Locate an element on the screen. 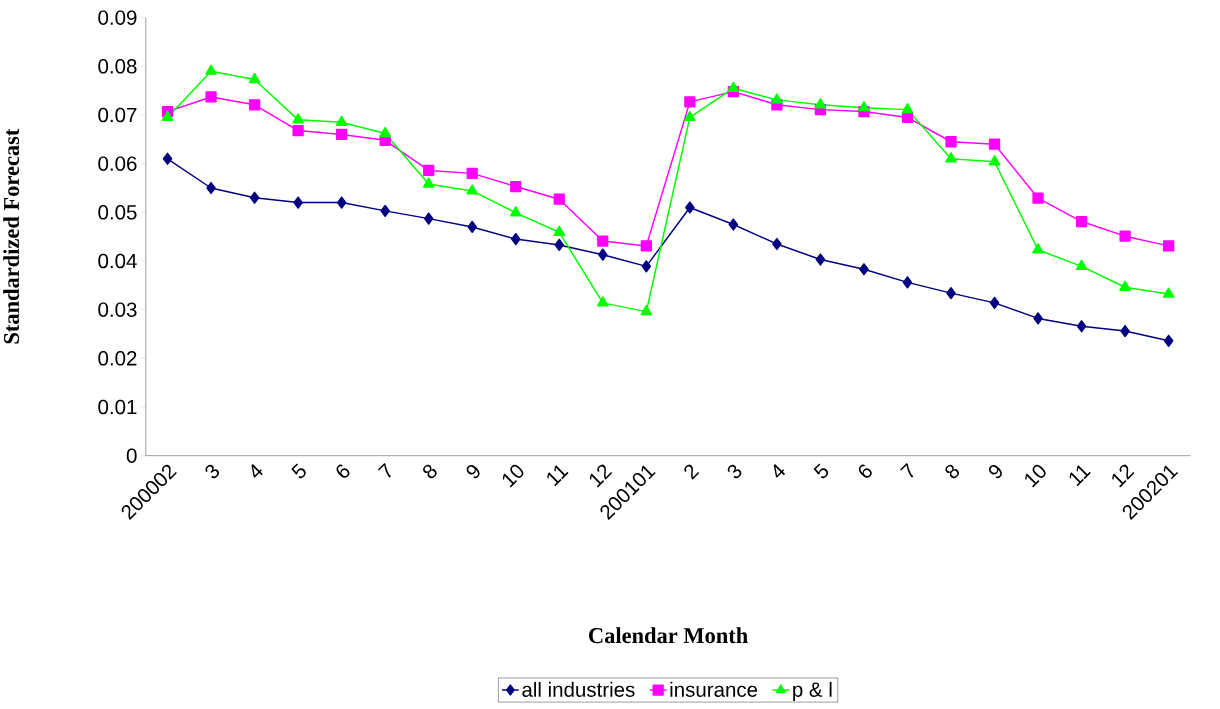 This screenshot has width=1220, height=709. y-tick-label: 0.06 is located at coordinates (117, 164).